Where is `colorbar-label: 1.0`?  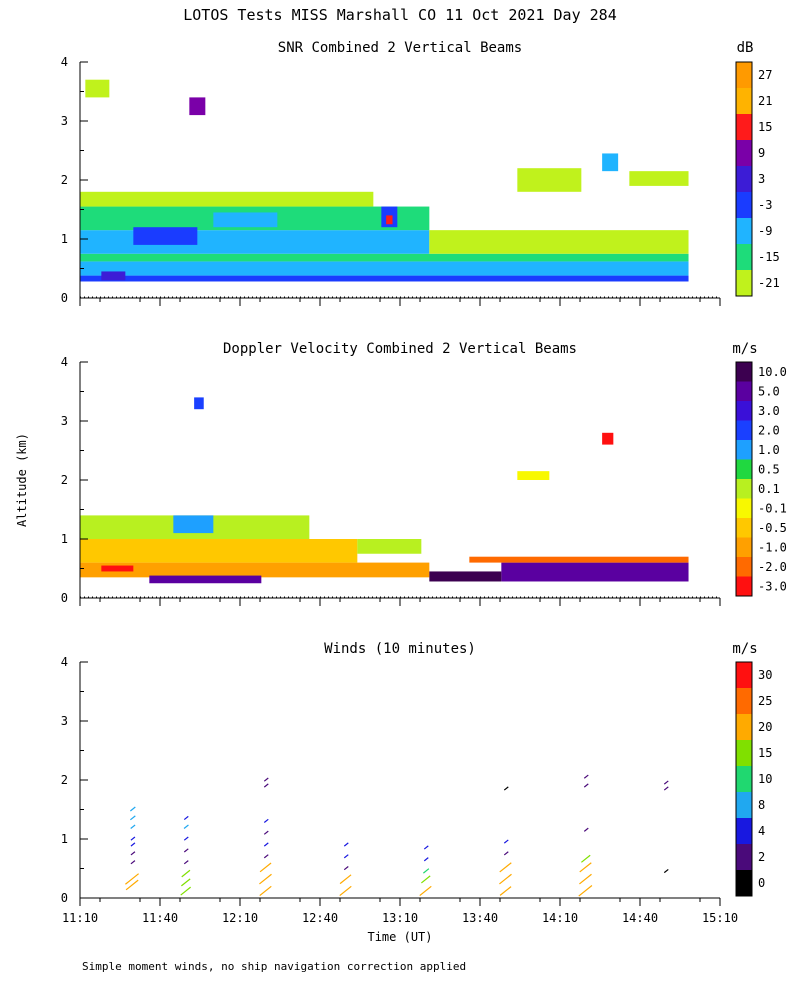 colorbar-label: 1.0 is located at coordinates (769, 450).